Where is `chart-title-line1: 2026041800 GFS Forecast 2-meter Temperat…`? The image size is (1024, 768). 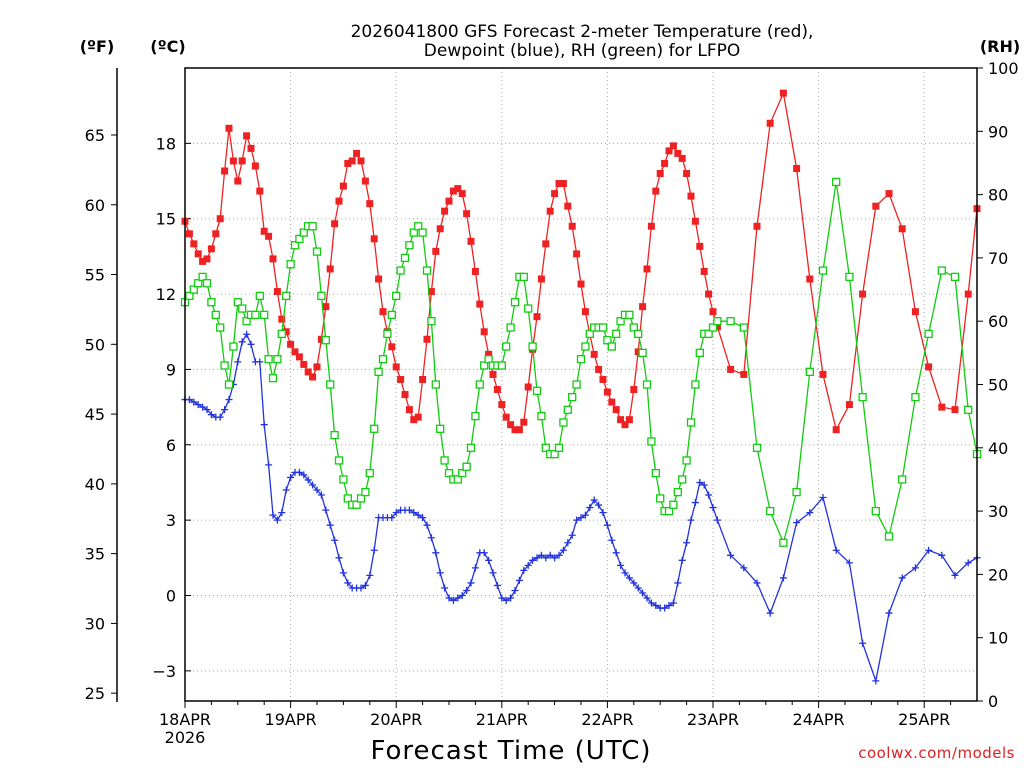 chart-title-line1: 2026041800 GFS Forecast 2-meter Temperat… is located at coordinates (582, 32).